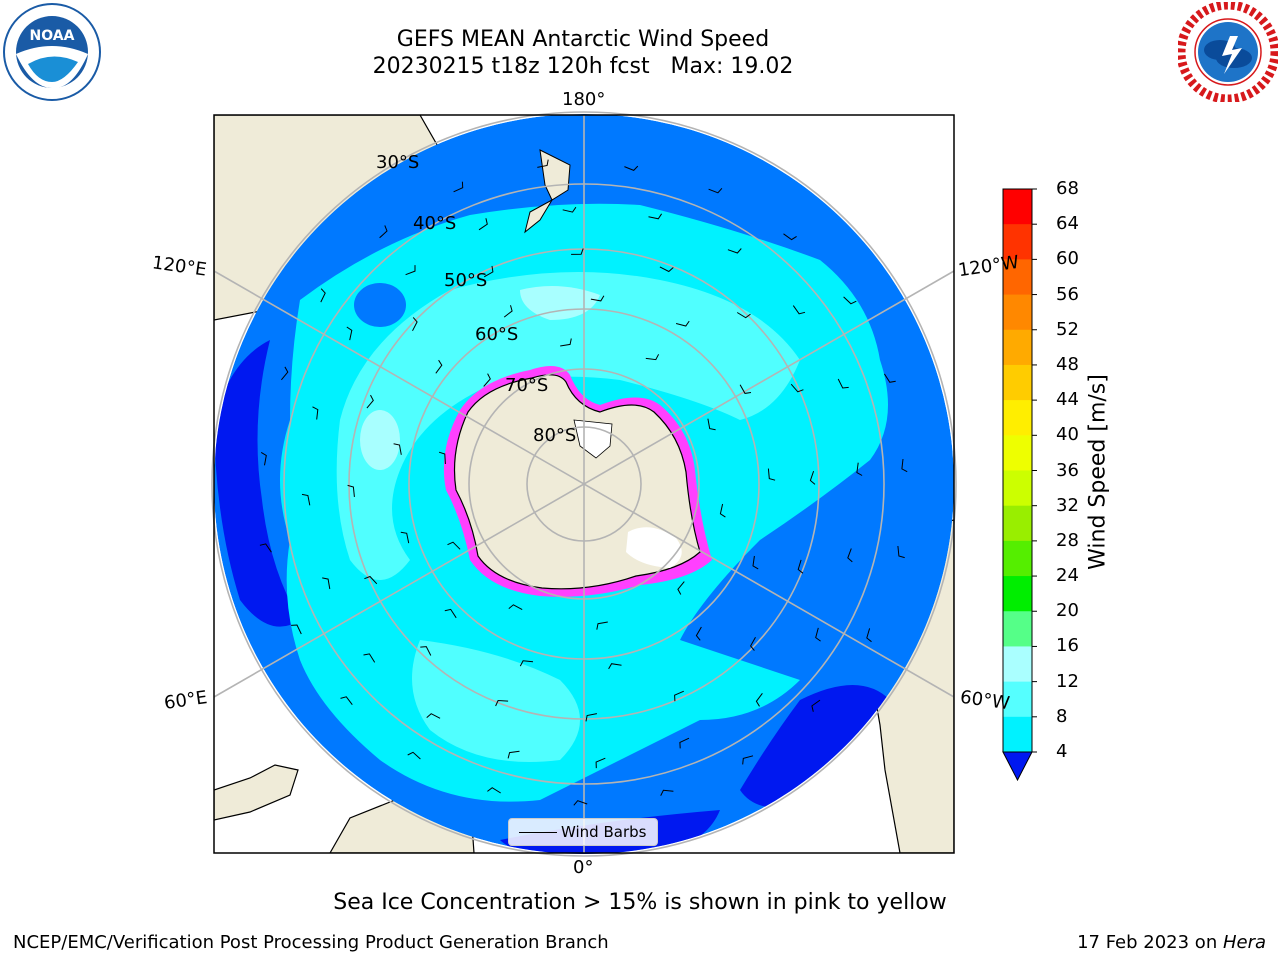 Image resolution: width=1280 pixels, height=960 pixels. I want to click on colorbar-tick-label: 12, so click(1067, 681).